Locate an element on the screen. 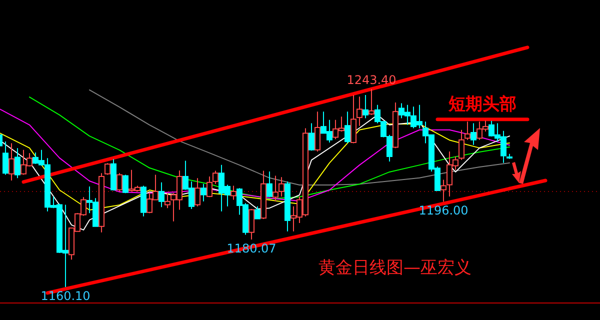  annotation: 1160.10 is located at coordinates (65, 296).